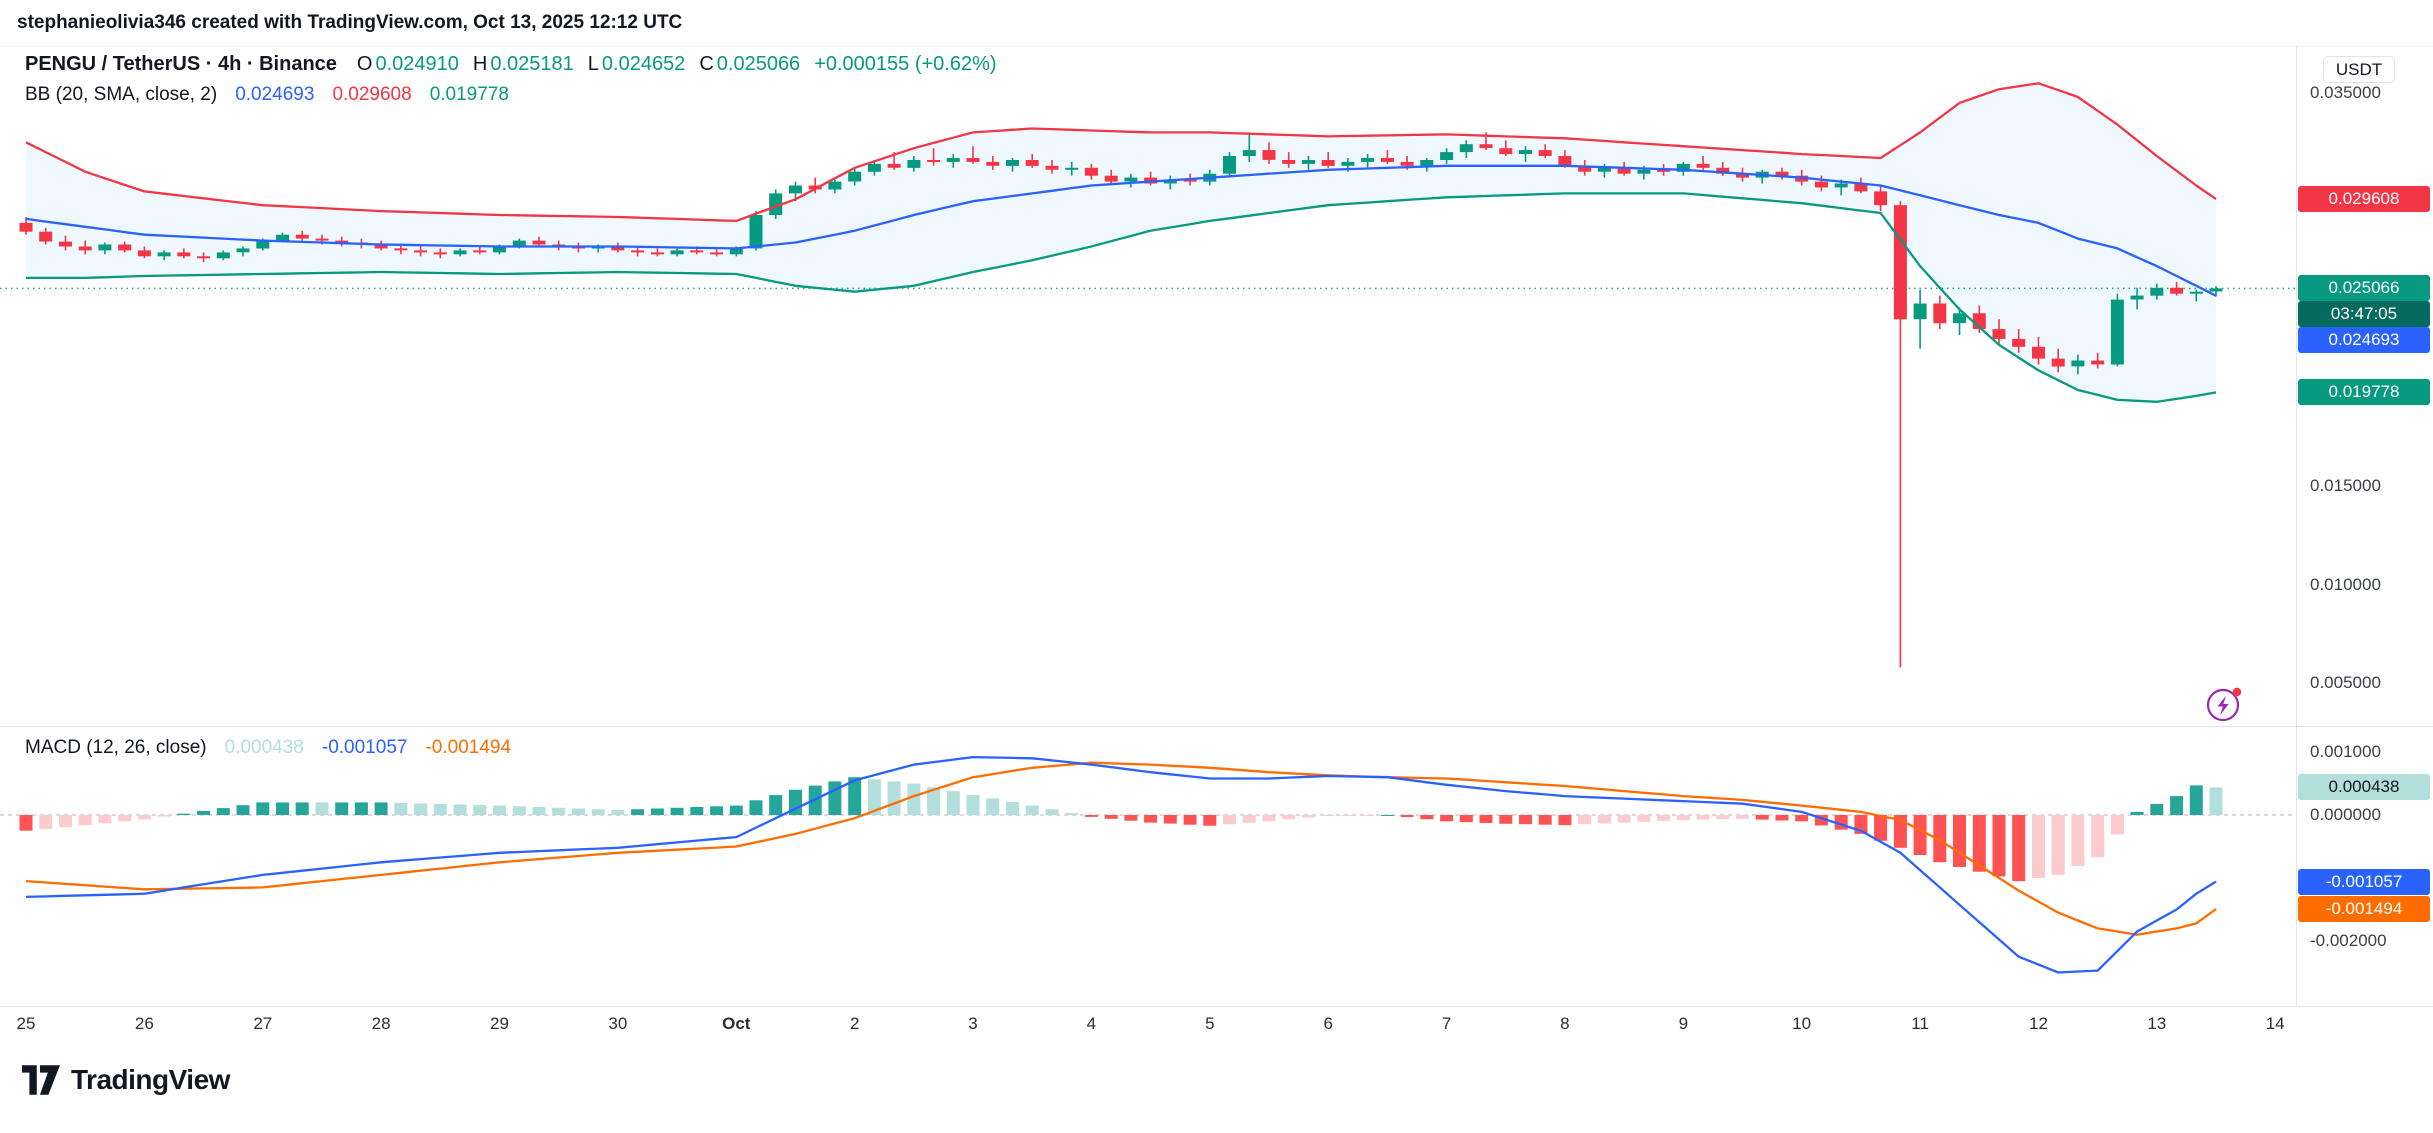  Describe the element at coordinates (1148, 1023) in the screenshot. I see `time-axis: 25 26 27 28 29 30 Oct 2 3 4 5 6 7 8 9 10 11 12 13 14` at that location.